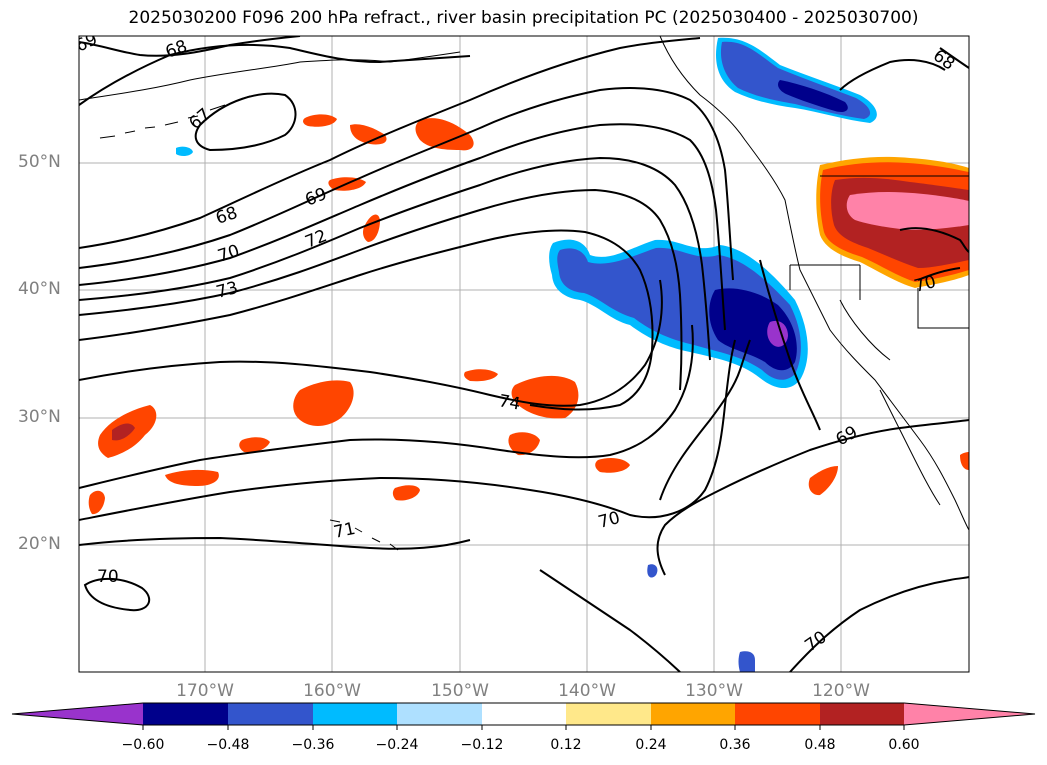  What do you see at coordinates (904, 164) in the screenshot?
I see `contour-interior-west` at bounding box center [904, 164].